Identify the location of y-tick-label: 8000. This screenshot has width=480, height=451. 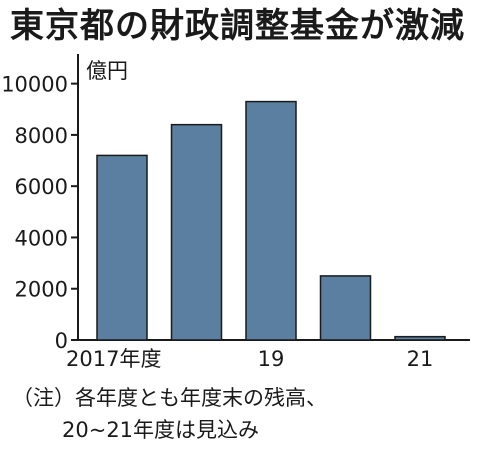
(41, 136).